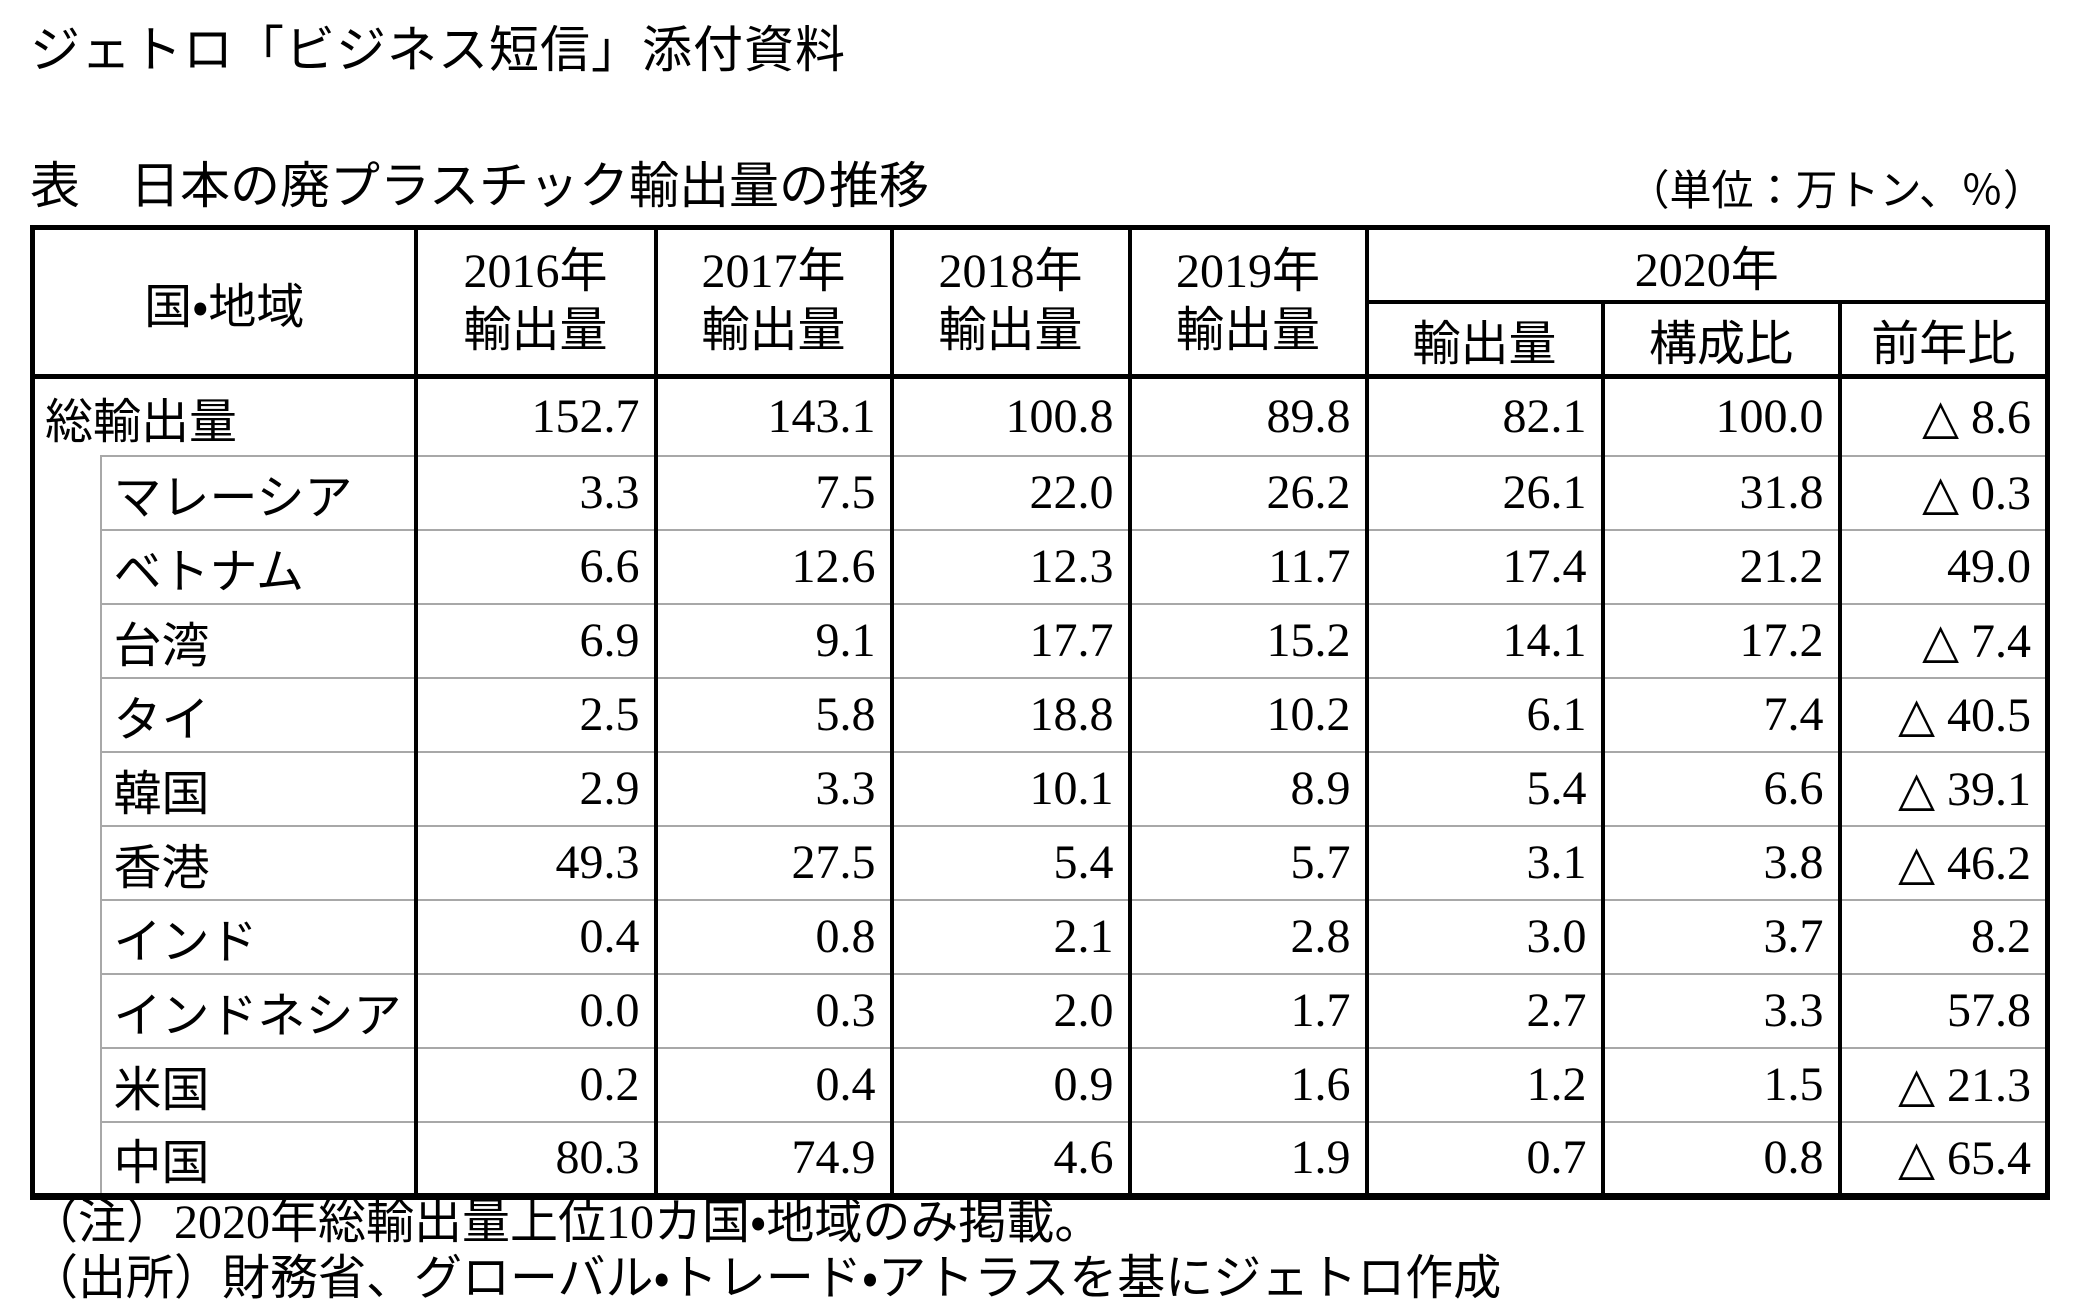  What do you see at coordinates (566, 1222) in the screenshot?
I see `note-source-caveat: （注）2020年総輸出量上位10カ国・地域のみ掲載。` at bounding box center [566, 1222].